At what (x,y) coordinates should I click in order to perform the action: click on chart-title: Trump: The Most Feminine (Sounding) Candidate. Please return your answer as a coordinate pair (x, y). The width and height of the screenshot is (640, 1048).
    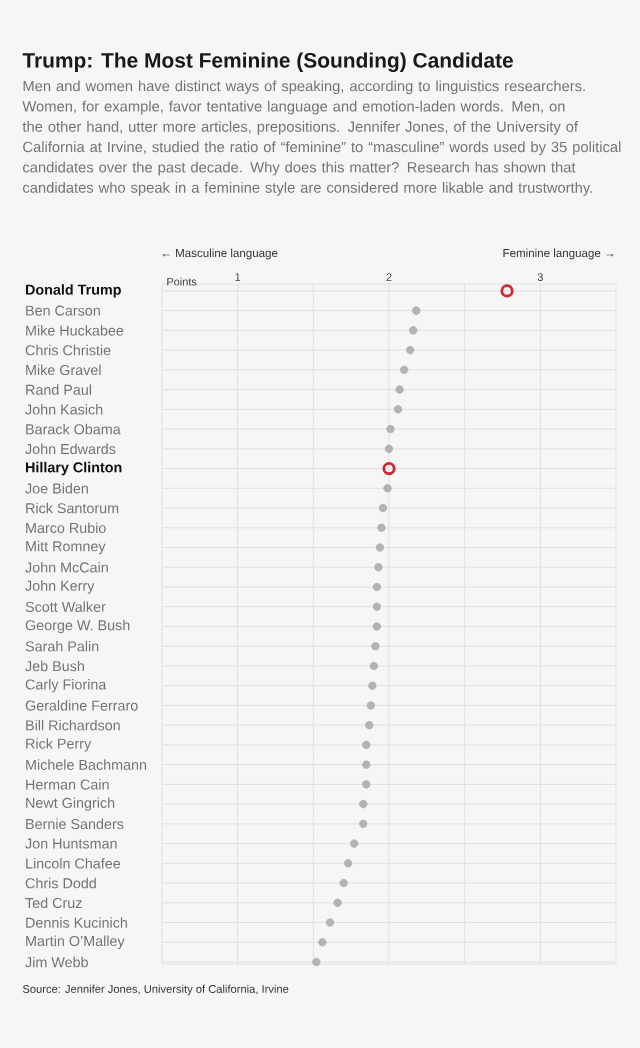
    Looking at the image, I should click on (267, 62).